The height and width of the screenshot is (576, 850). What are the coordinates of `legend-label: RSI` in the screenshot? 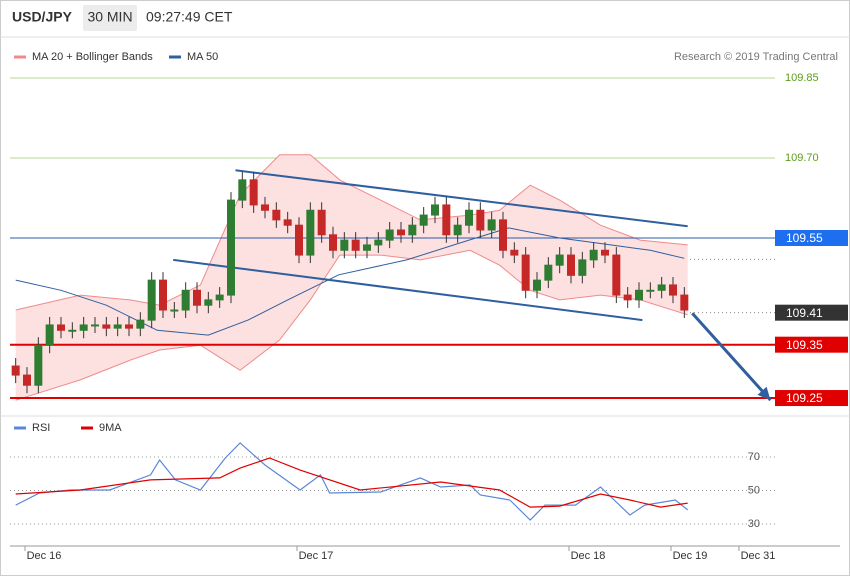 It's located at (41, 428).